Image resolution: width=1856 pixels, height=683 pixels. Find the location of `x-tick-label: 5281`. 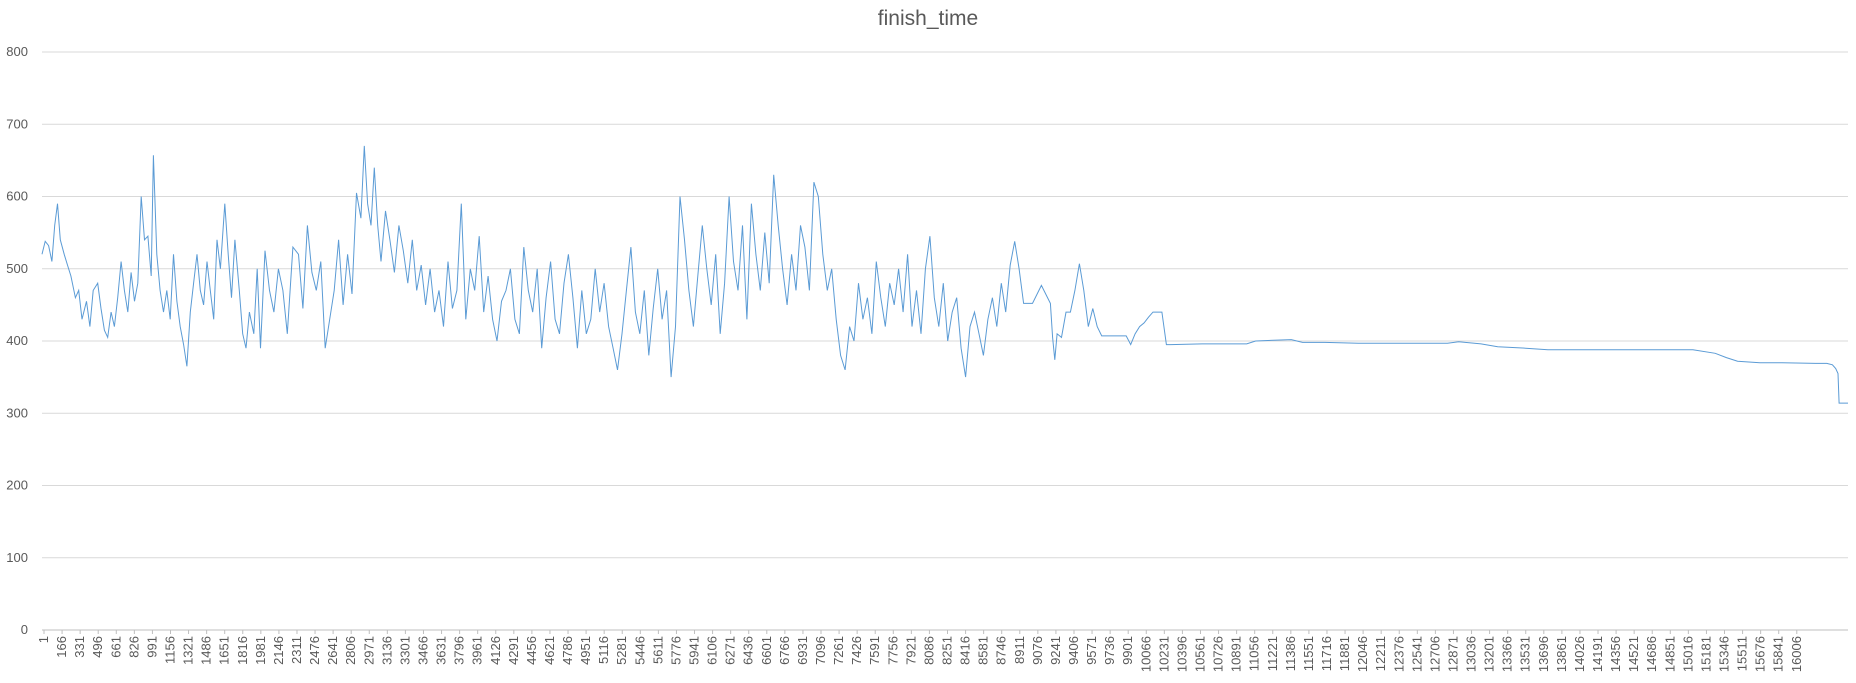

x-tick-label: 5281 is located at coordinates (621, 650).